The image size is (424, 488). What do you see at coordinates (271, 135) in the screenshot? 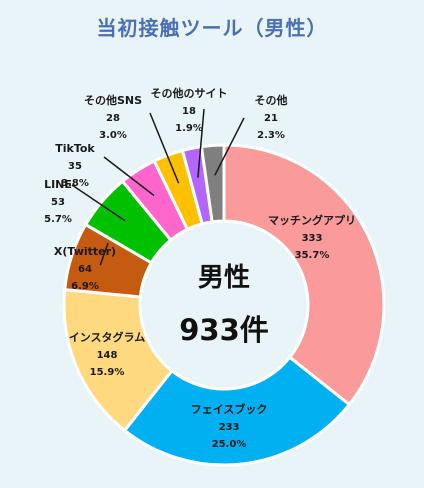
I see `slice-percent-8: 2.3%` at bounding box center [271, 135].